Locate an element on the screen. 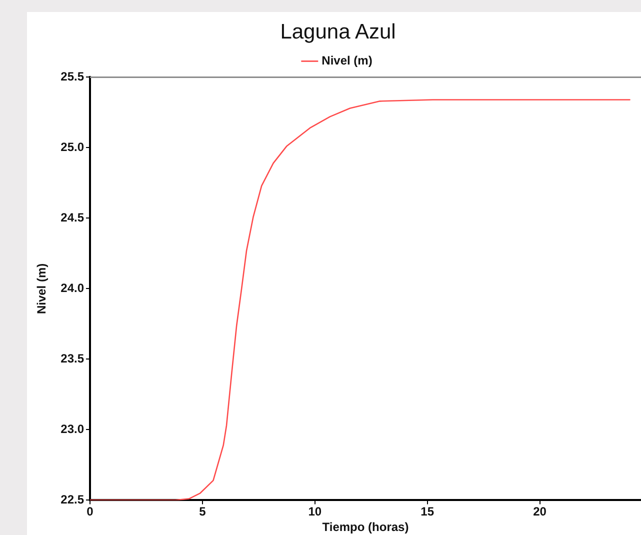  x-tick-label: 20 is located at coordinates (540, 511).